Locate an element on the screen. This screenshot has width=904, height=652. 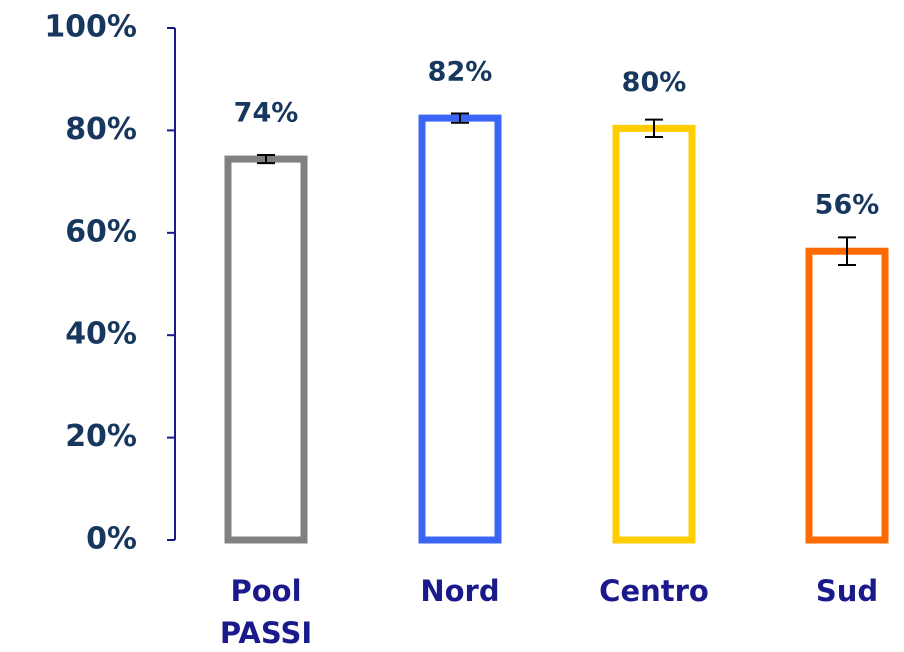
value-label: 80% is located at coordinates (654, 82).